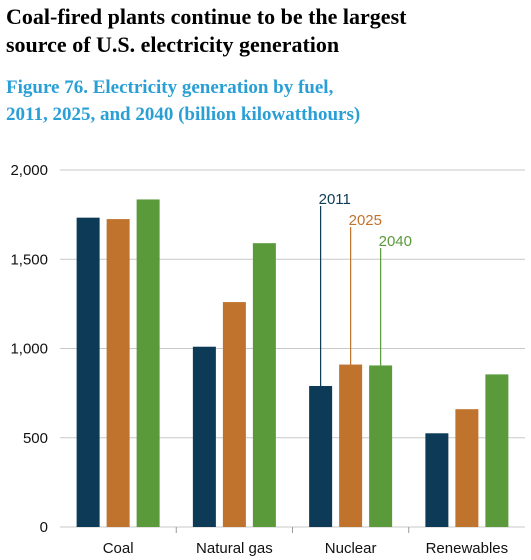 The height and width of the screenshot is (560, 531). Describe the element at coordinates (365, 220) in the screenshot. I see `legend-label: 2025` at that location.